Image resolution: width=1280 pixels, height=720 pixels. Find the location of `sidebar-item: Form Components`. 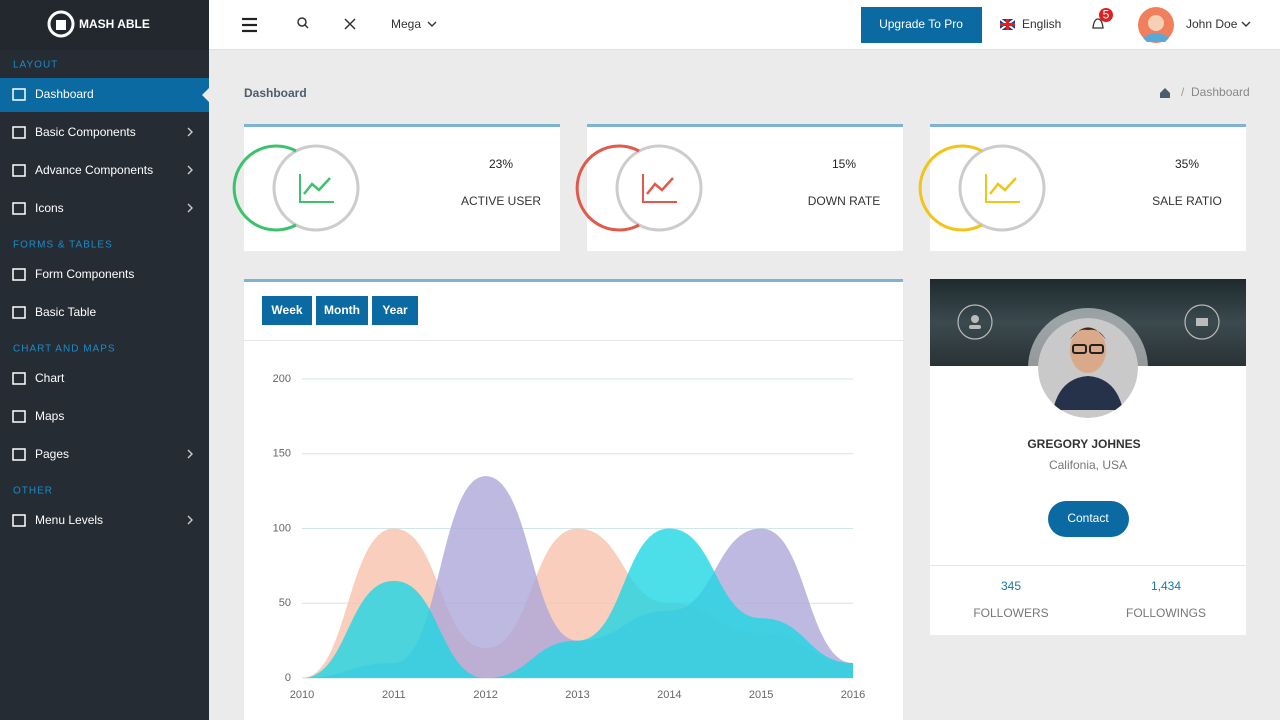

sidebar-item: Form Components is located at coordinates (84, 274).